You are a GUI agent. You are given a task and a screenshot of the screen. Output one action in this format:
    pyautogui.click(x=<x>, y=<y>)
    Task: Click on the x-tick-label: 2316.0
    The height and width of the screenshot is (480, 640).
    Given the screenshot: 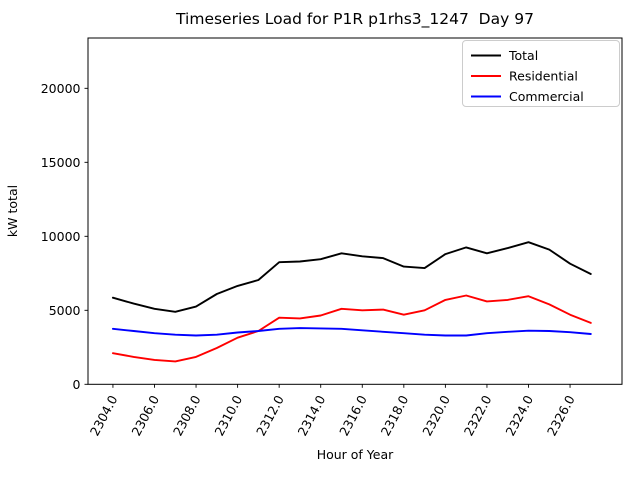 What is the action you would take?
    pyautogui.click(x=353, y=416)
    